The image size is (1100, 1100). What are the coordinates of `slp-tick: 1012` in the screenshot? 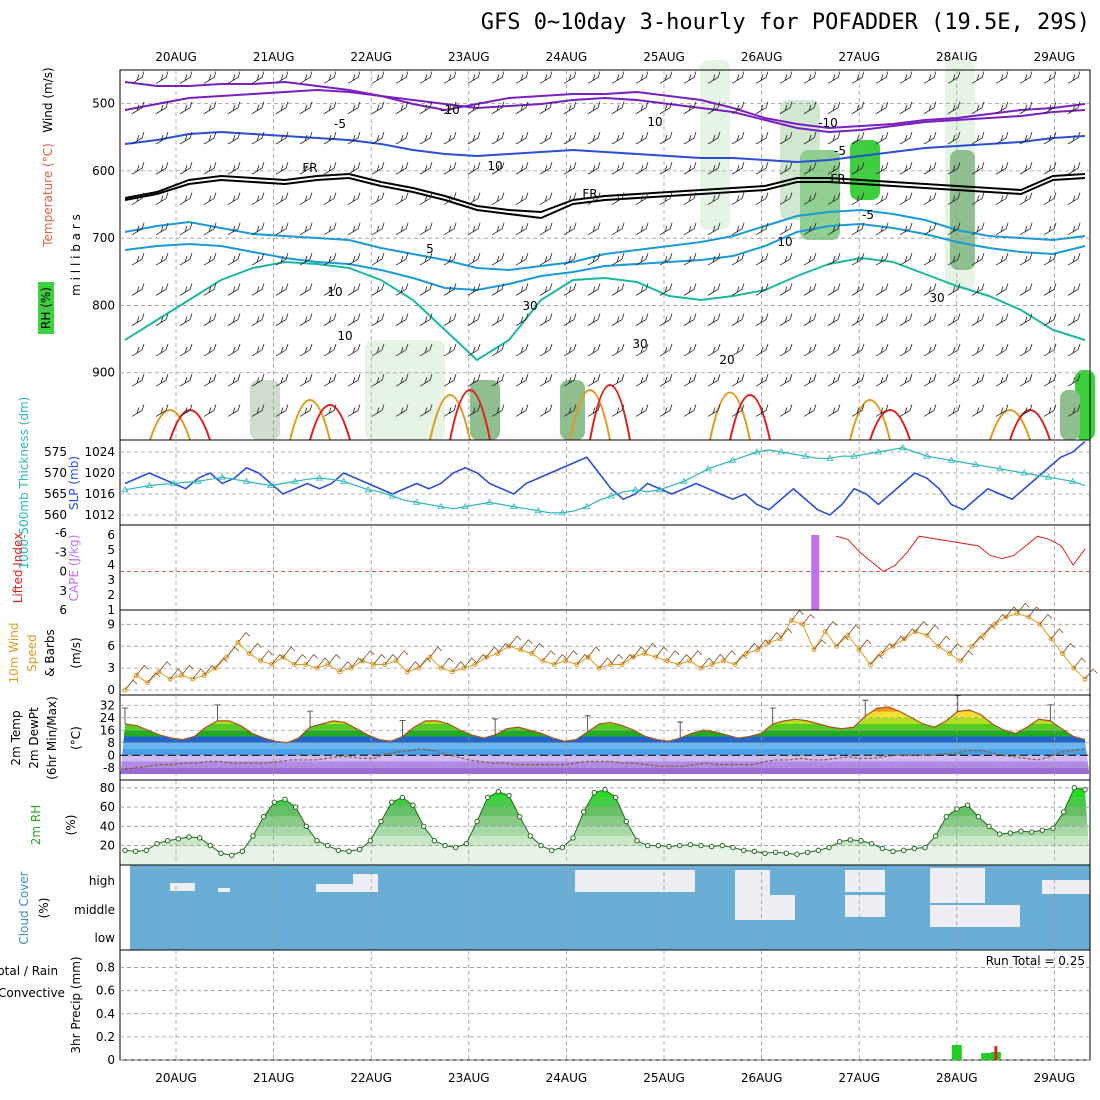 It's located at (99, 515).